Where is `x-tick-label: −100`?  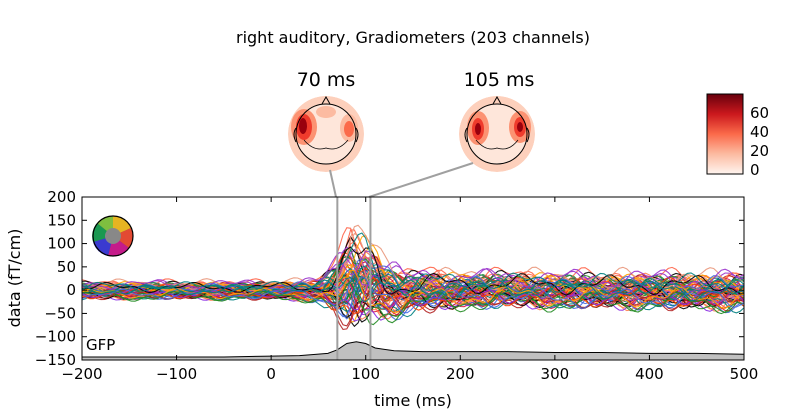
x-tick-label: −100 is located at coordinates (176, 374).